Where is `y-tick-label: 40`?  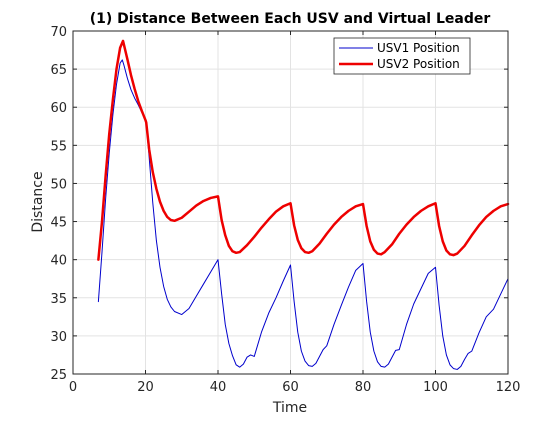 y-tick-label: 40 is located at coordinates (58, 261).